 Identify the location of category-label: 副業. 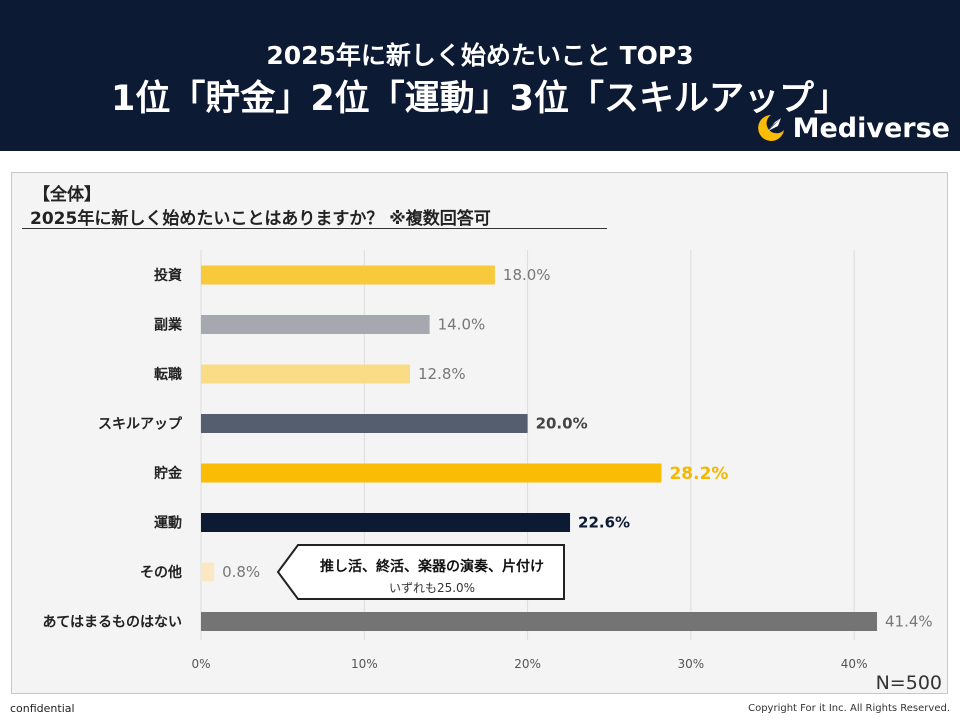
(168, 325).